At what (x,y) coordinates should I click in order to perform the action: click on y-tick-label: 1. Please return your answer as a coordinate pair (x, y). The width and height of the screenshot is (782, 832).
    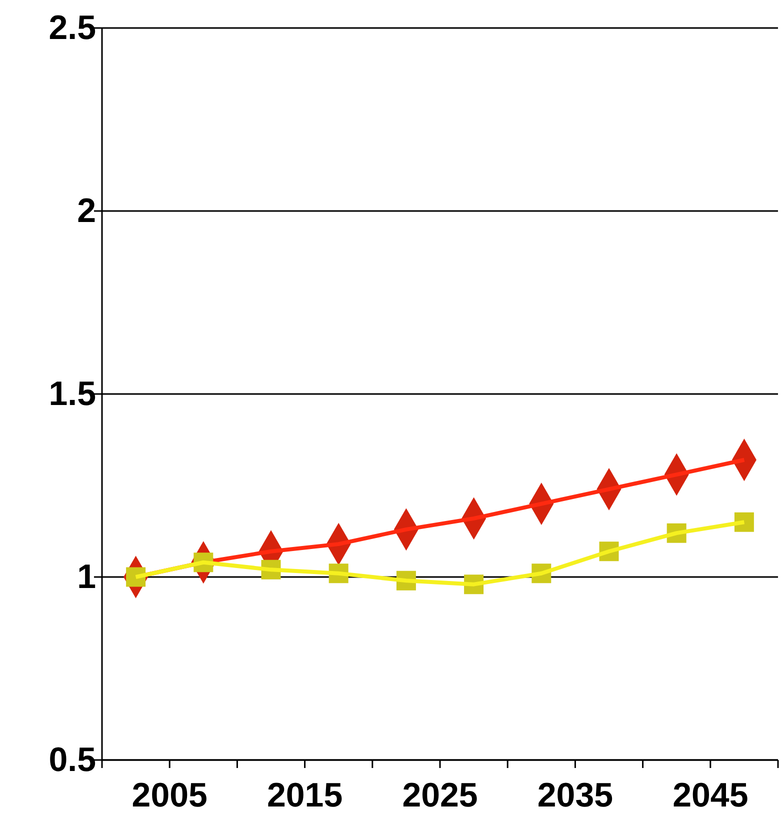
    Looking at the image, I should click on (86, 577).